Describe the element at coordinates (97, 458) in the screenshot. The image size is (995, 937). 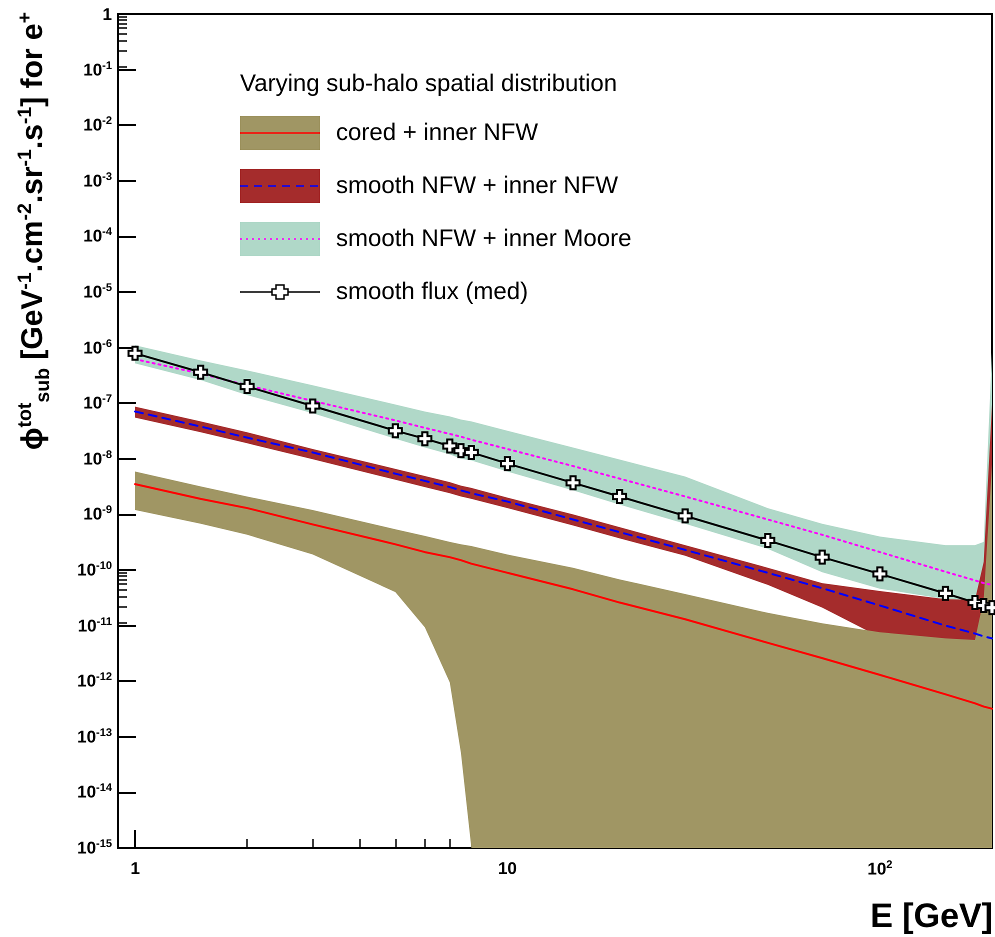
I see `y-tick-label: 10$^{-8}$` at that location.